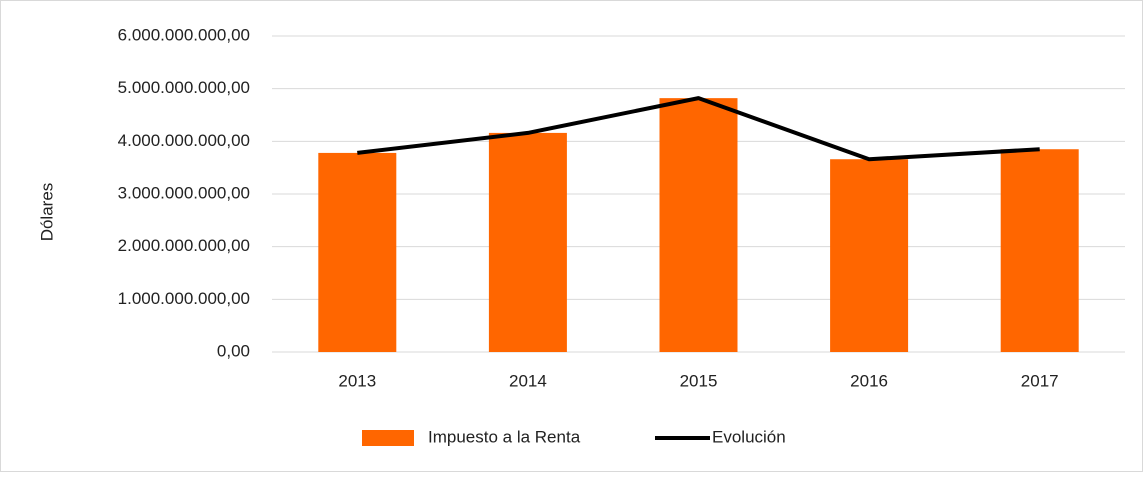 This screenshot has height=477, width=1143. Describe the element at coordinates (184, 140) in the screenshot. I see `y-tick-label: 4.000.000.000,00` at that location.